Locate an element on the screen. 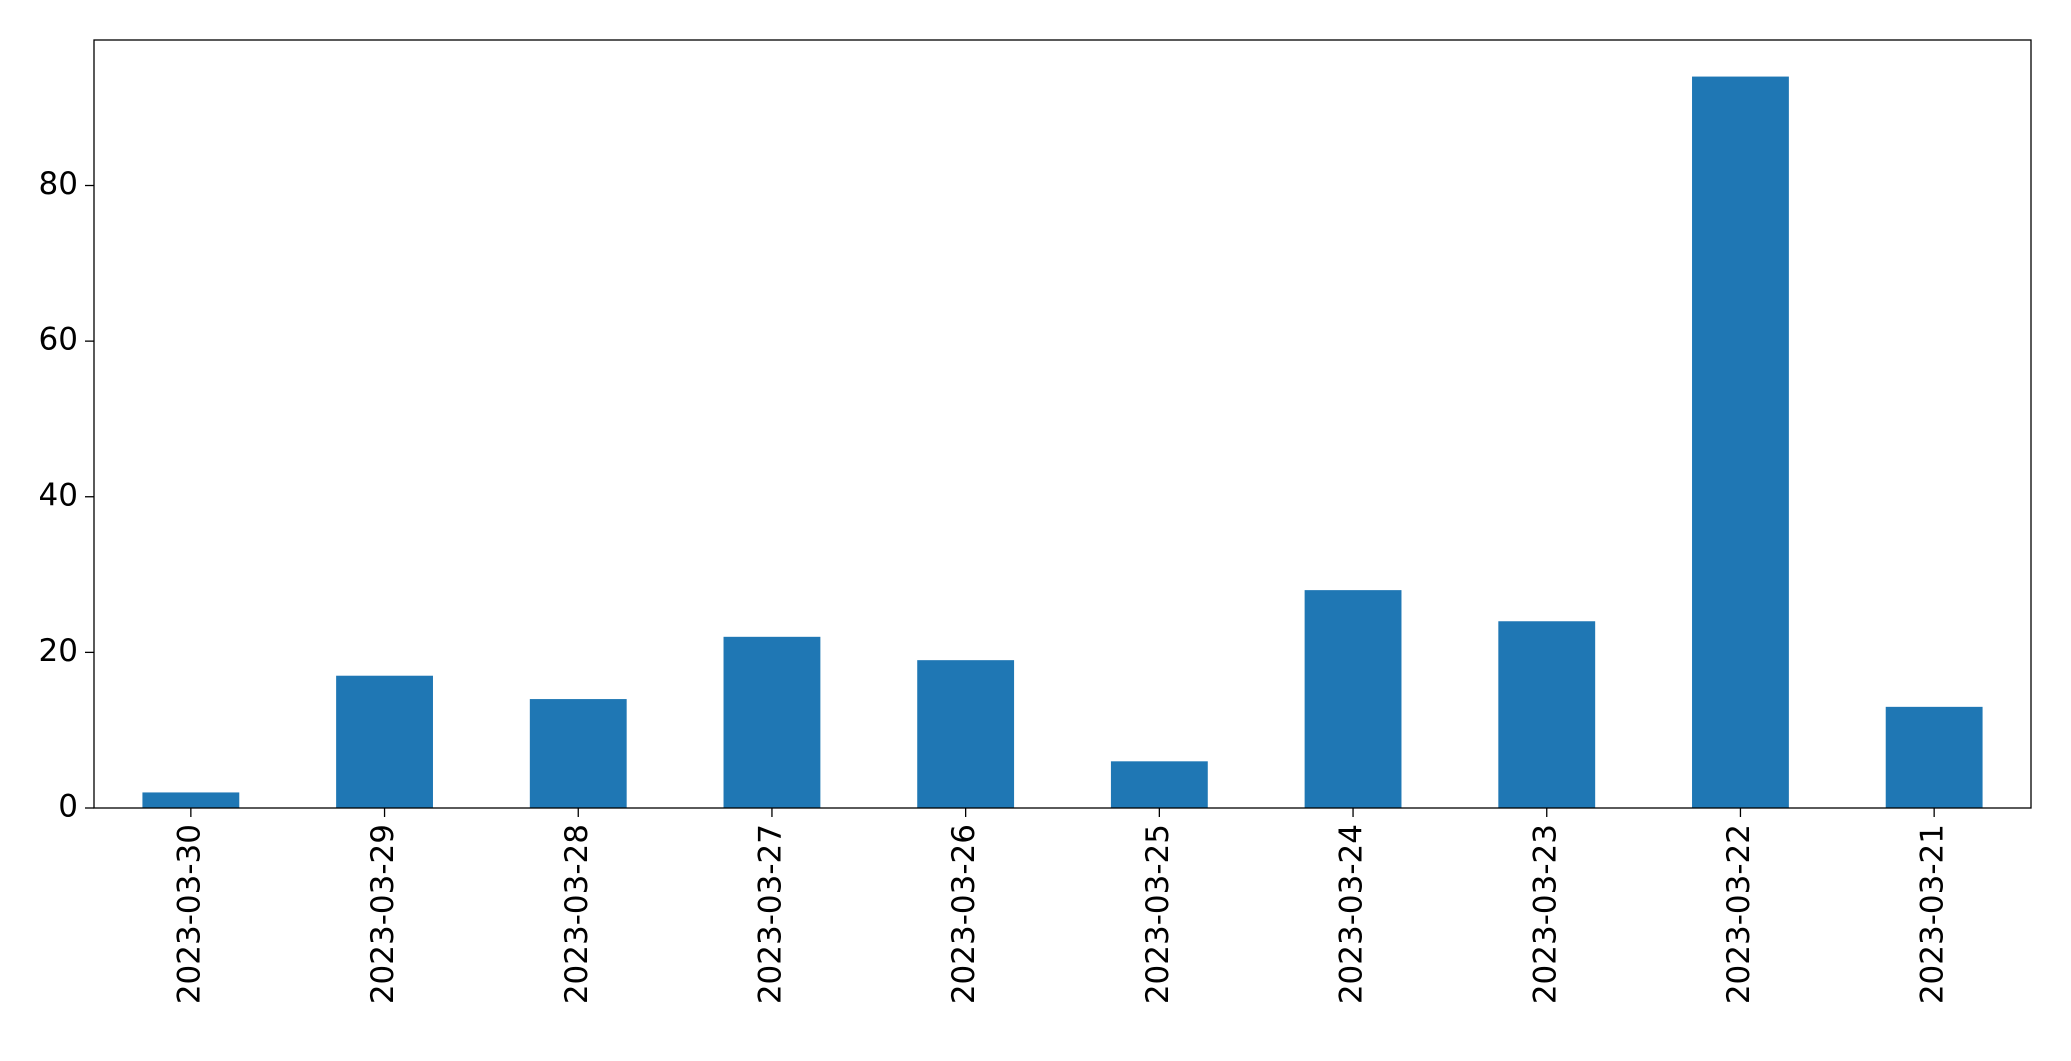  x-tick-label: 2023-03-30 is located at coordinates (189, 914).